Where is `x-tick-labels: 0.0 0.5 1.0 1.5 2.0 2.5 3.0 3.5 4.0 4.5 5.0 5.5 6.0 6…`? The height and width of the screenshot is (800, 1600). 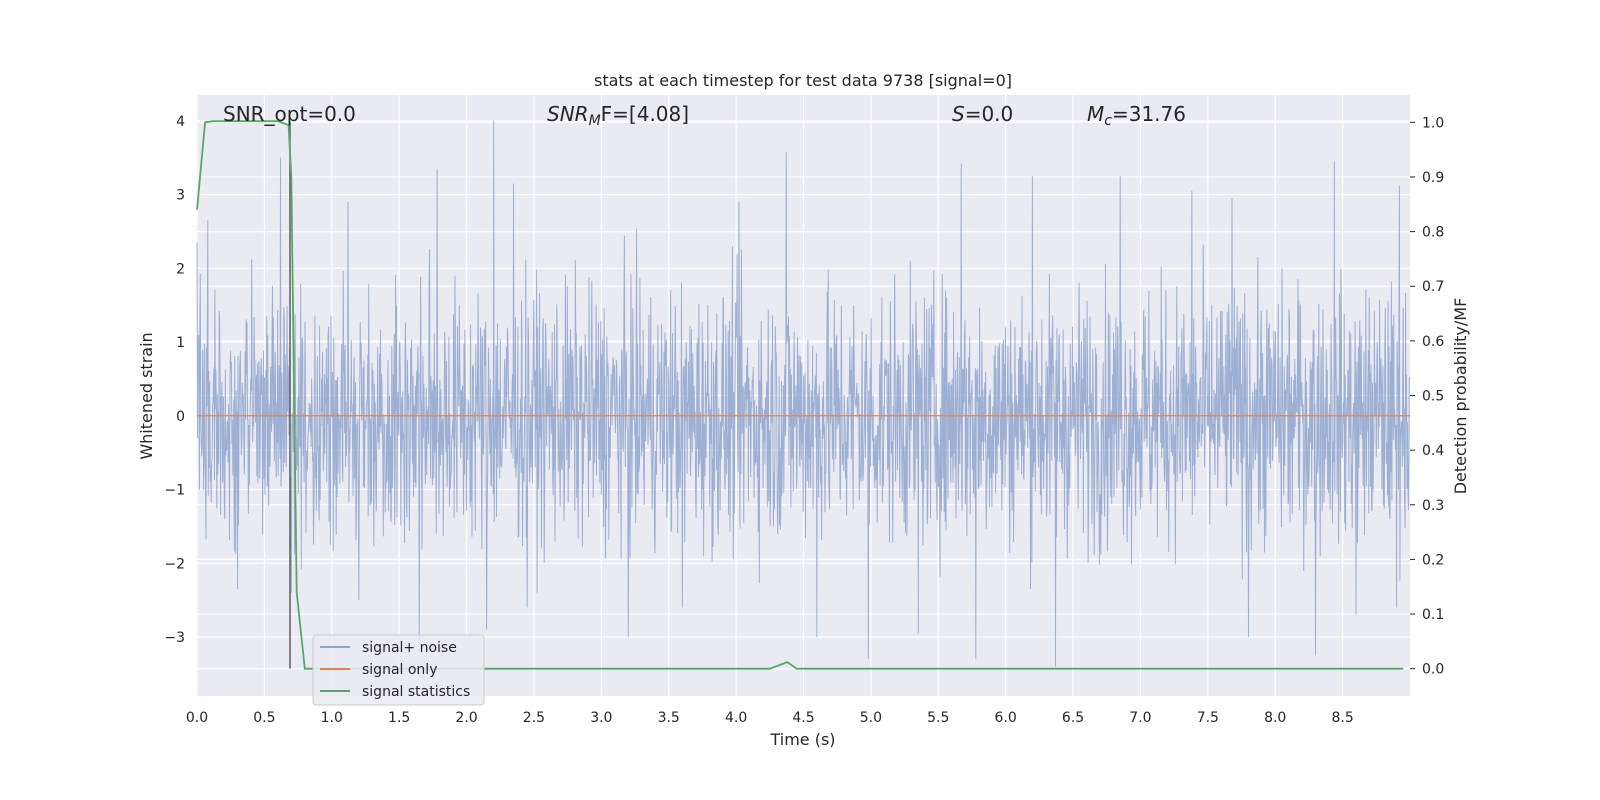 x-tick-labels: 0.0 0.5 1.0 1.5 2.0 2.5 3.0 3.5 4.0 4.5 5.0 5.5 6.0 6… is located at coordinates (770, 718).